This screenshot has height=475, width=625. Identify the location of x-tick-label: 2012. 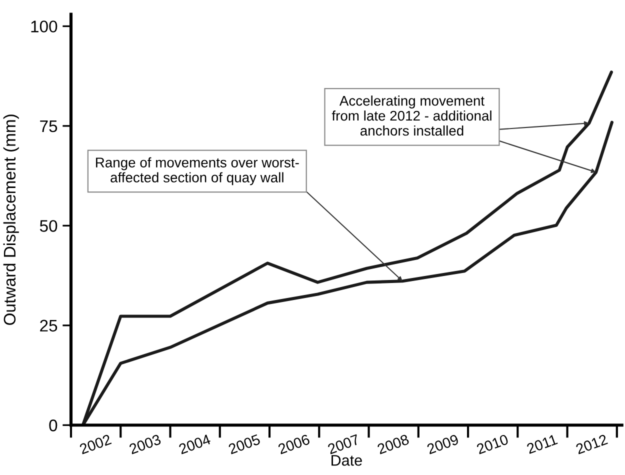
(591, 444).